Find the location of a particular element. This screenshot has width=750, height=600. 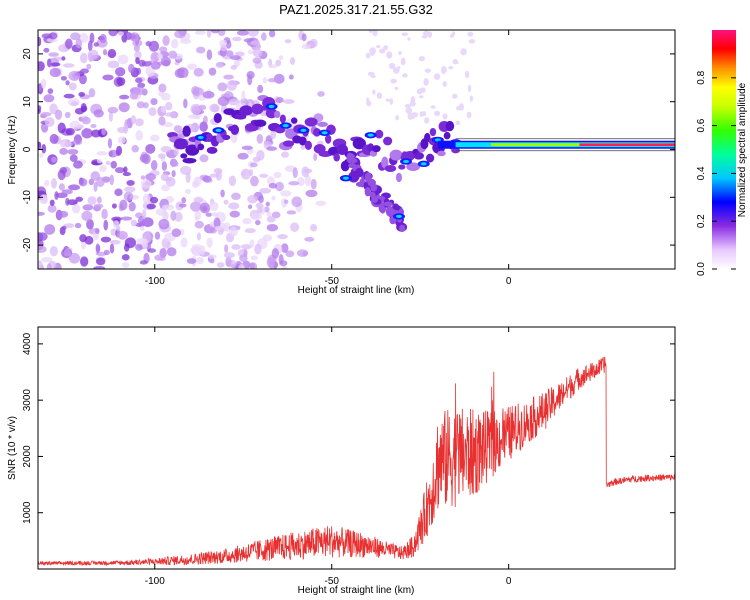

spectrogram-ylabel: Frequency (Hz) is located at coordinates (12, 150).